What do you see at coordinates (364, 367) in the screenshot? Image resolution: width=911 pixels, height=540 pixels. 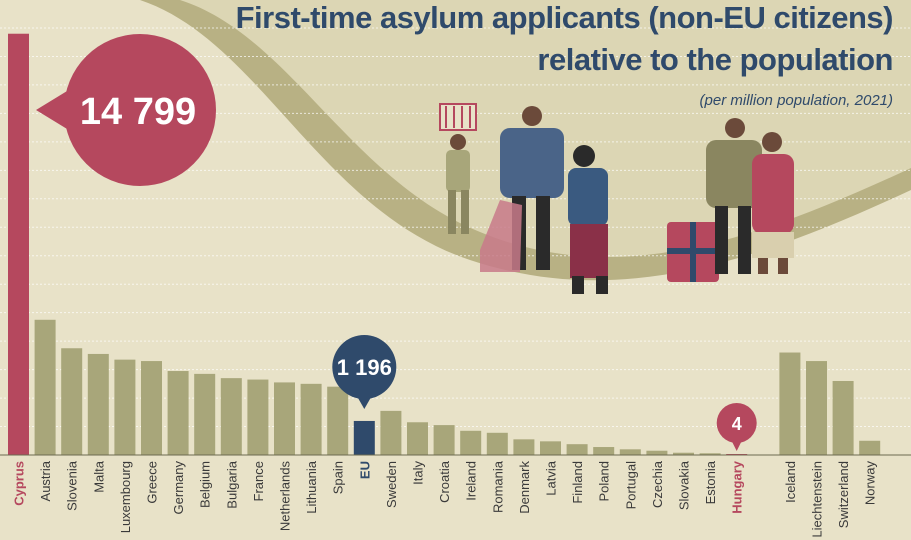 I see `callout-label: 1 196` at bounding box center [364, 367].